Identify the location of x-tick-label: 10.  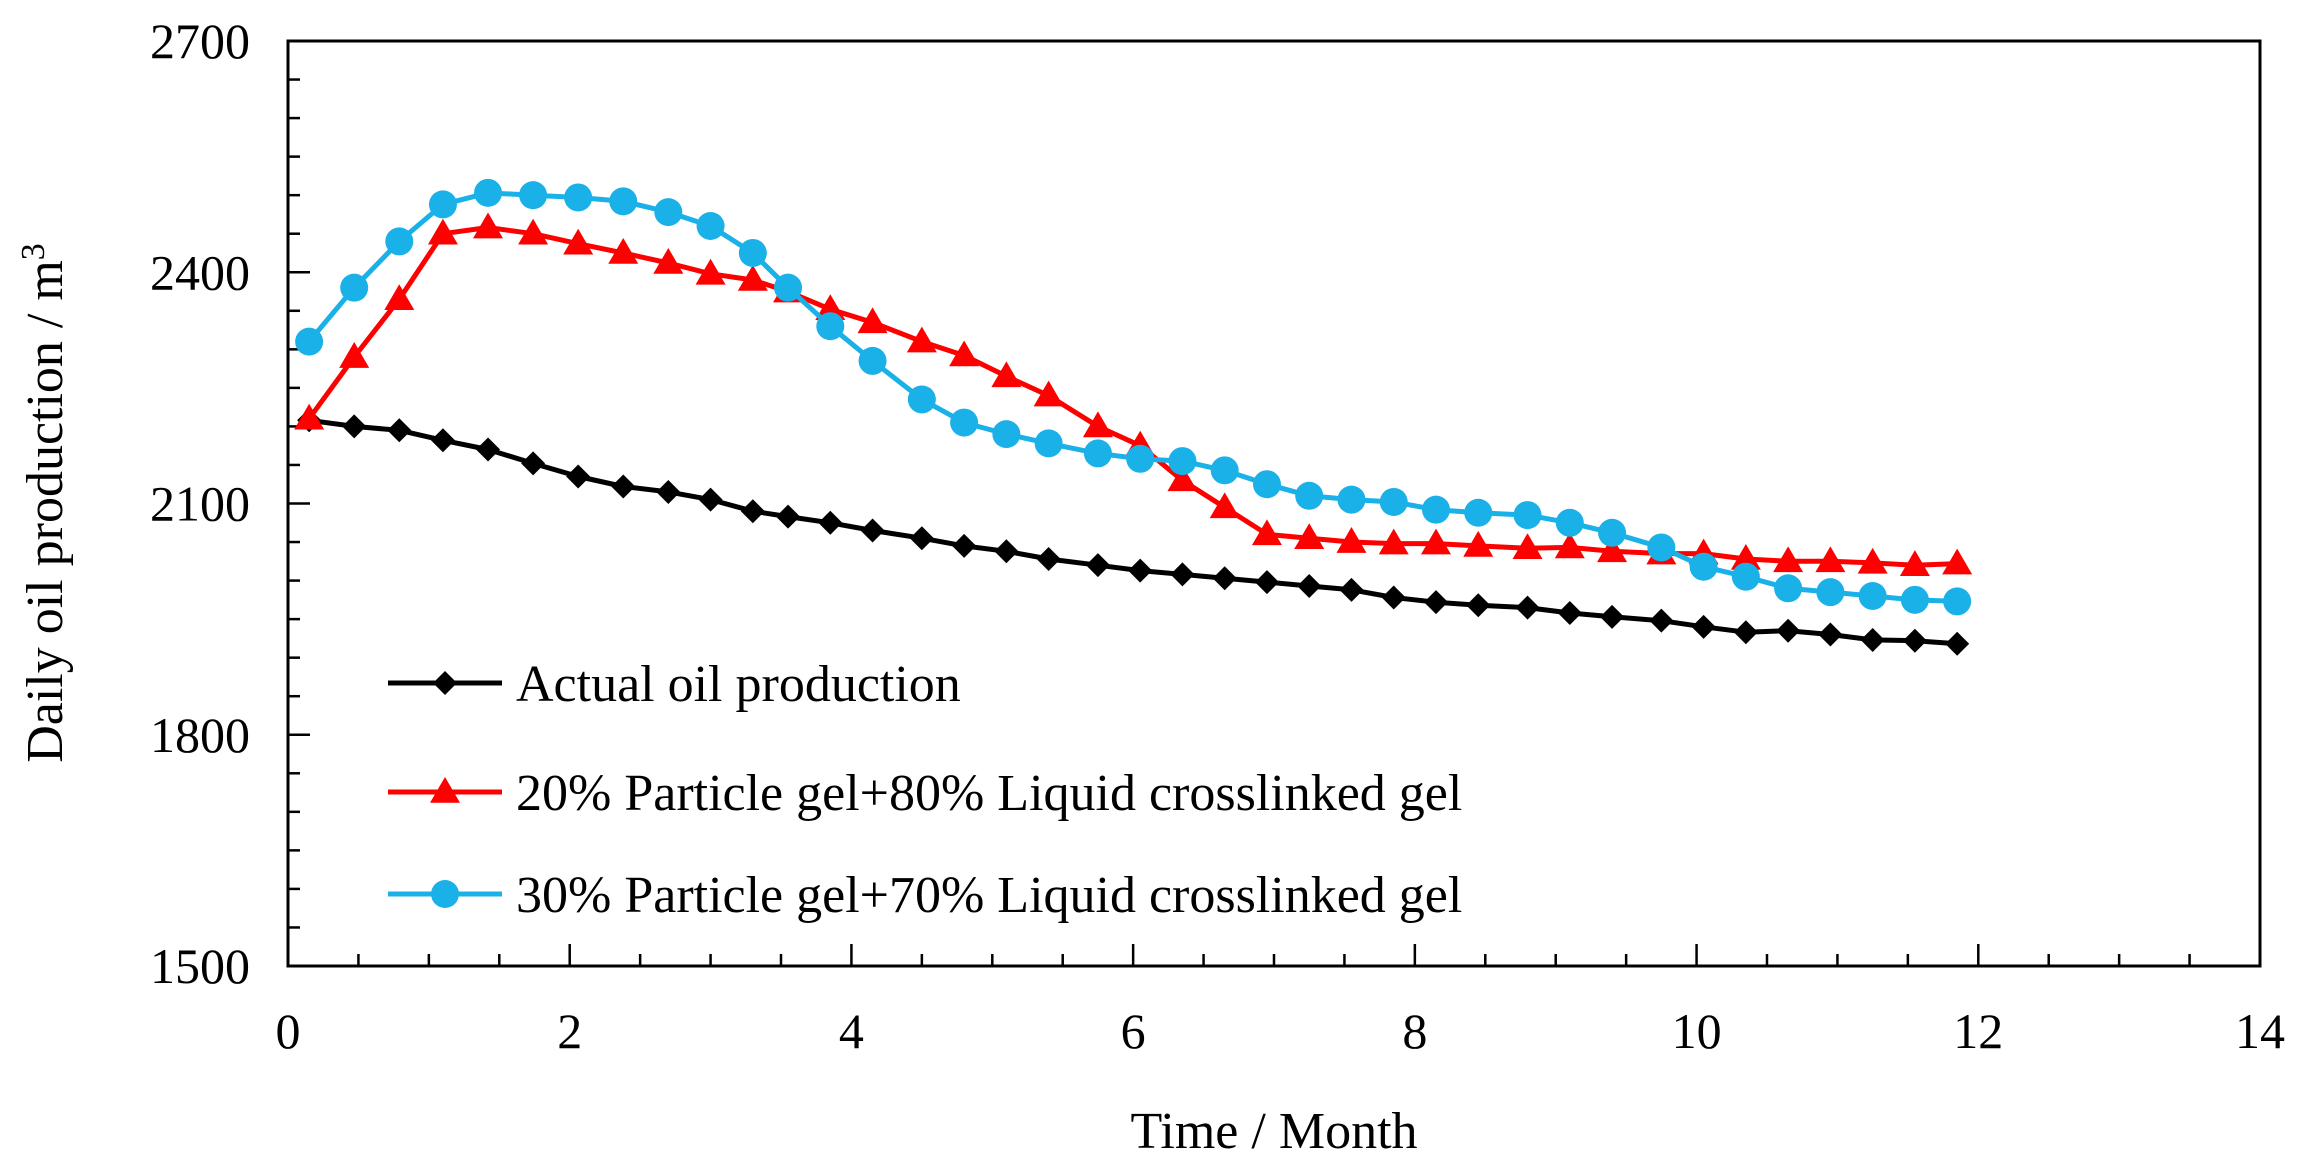
(1697, 1031).